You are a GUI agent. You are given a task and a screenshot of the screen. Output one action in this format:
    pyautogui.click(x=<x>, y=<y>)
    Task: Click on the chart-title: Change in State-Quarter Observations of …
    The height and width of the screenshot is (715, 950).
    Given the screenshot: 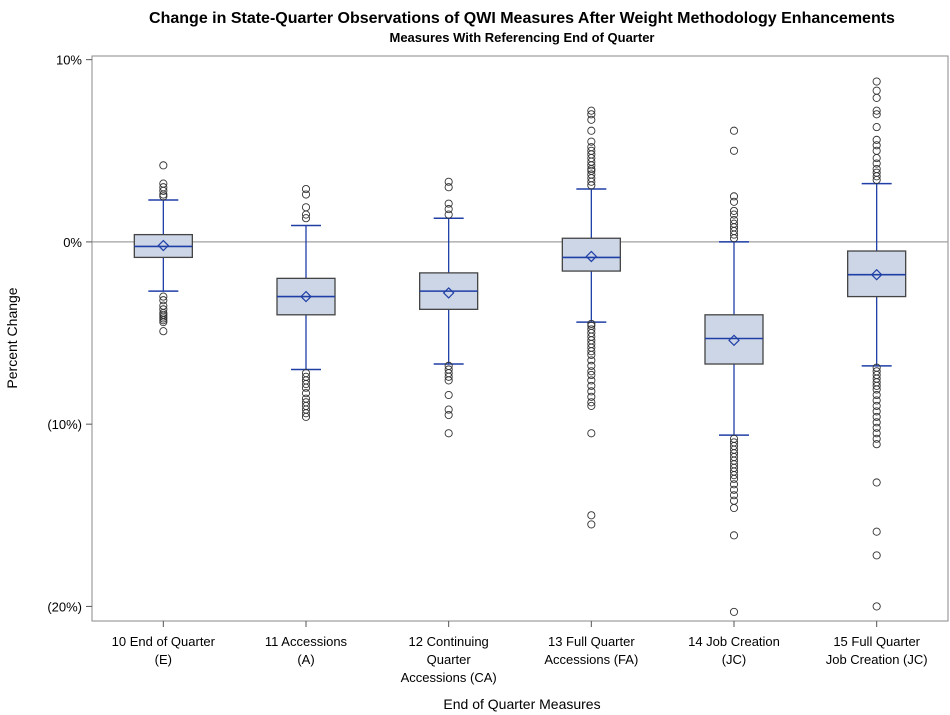 What is the action you would take?
    pyautogui.click(x=522, y=18)
    